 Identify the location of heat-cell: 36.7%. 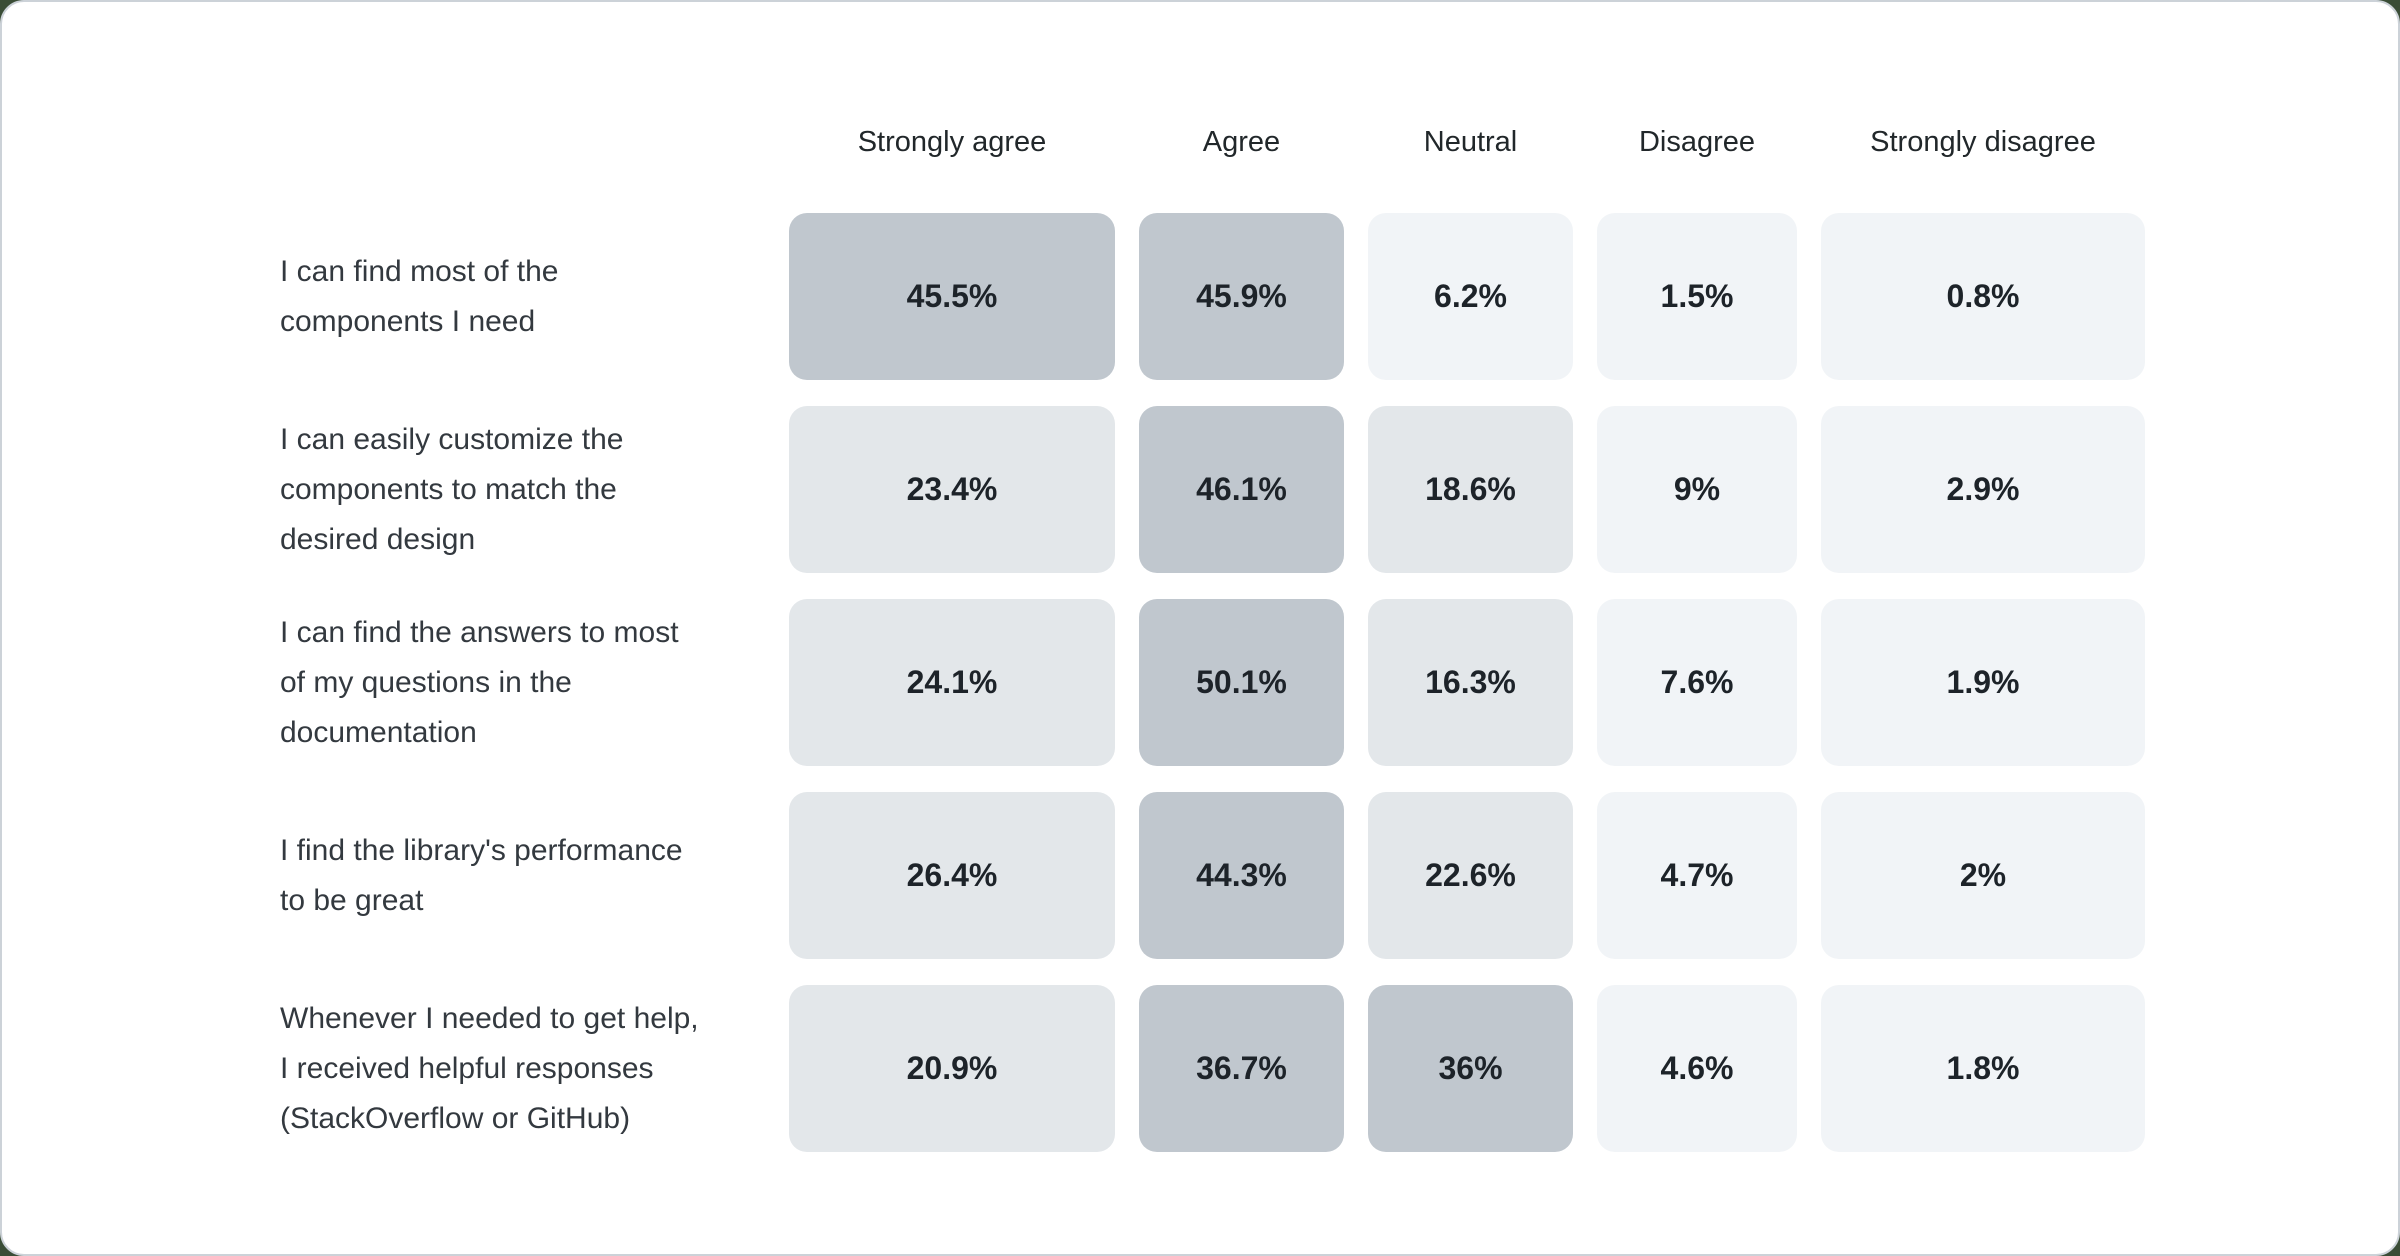
(1241, 1068).